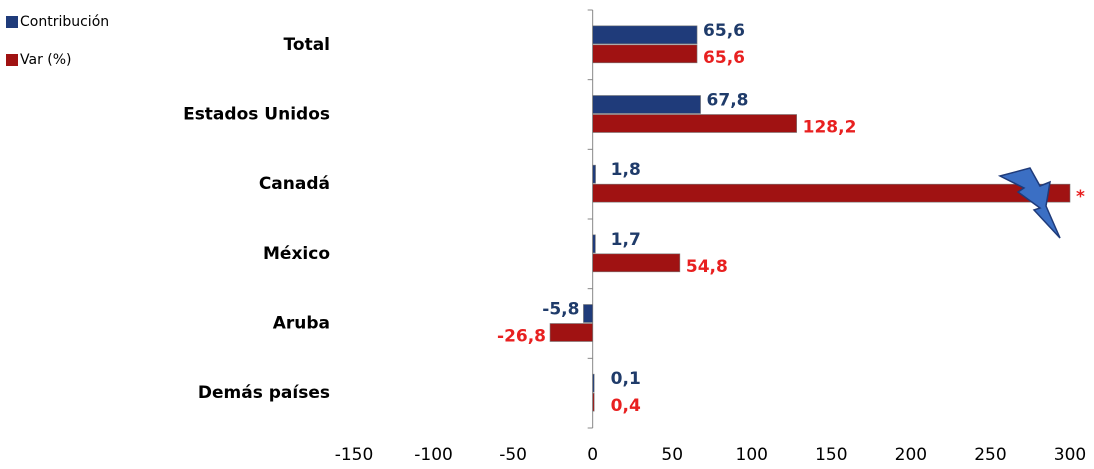  I want to click on x-tick-label: 50, so click(672, 455).